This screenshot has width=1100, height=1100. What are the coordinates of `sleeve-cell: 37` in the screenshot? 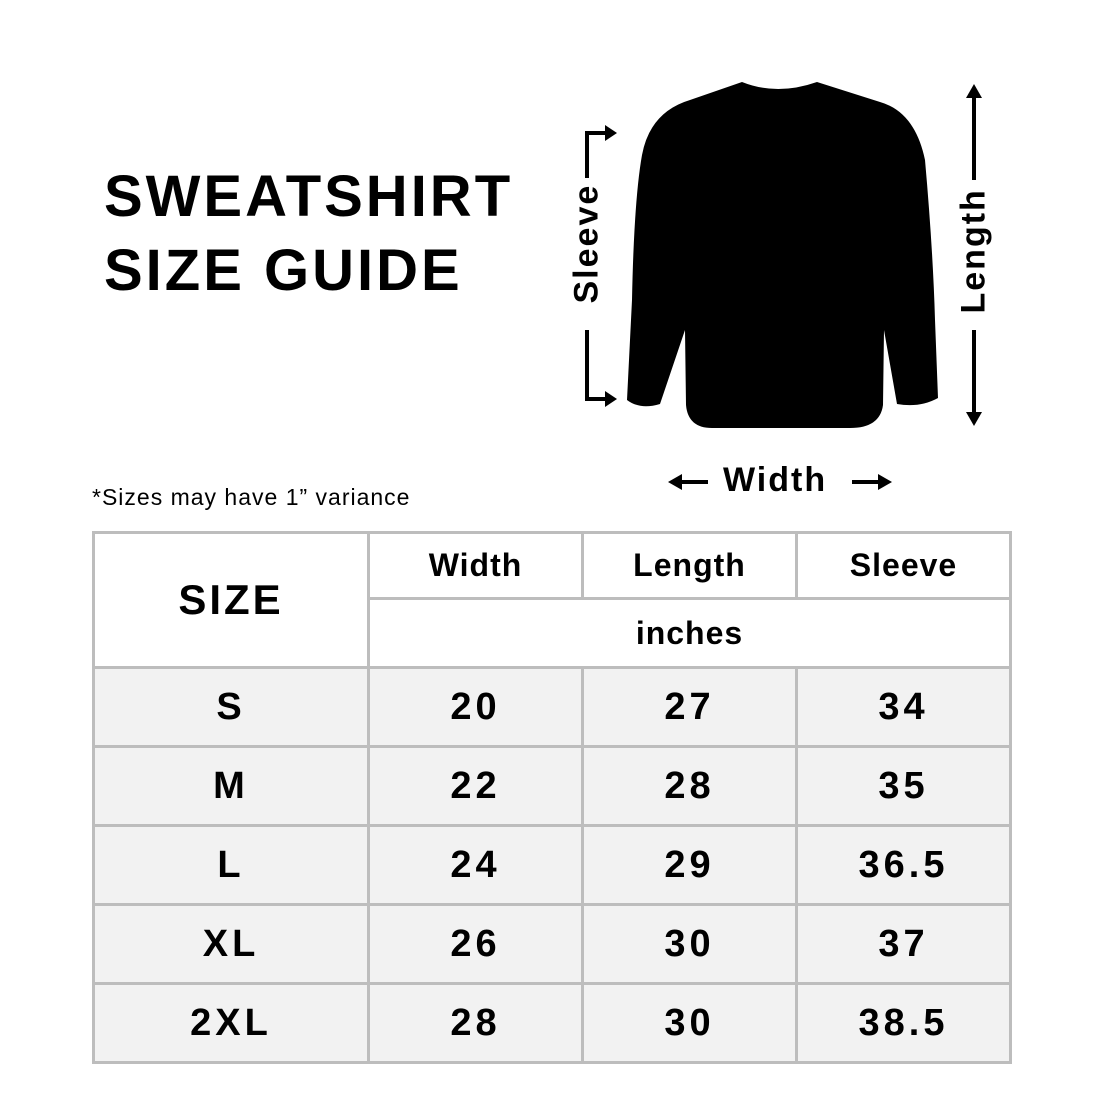 It's located at (903, 944).